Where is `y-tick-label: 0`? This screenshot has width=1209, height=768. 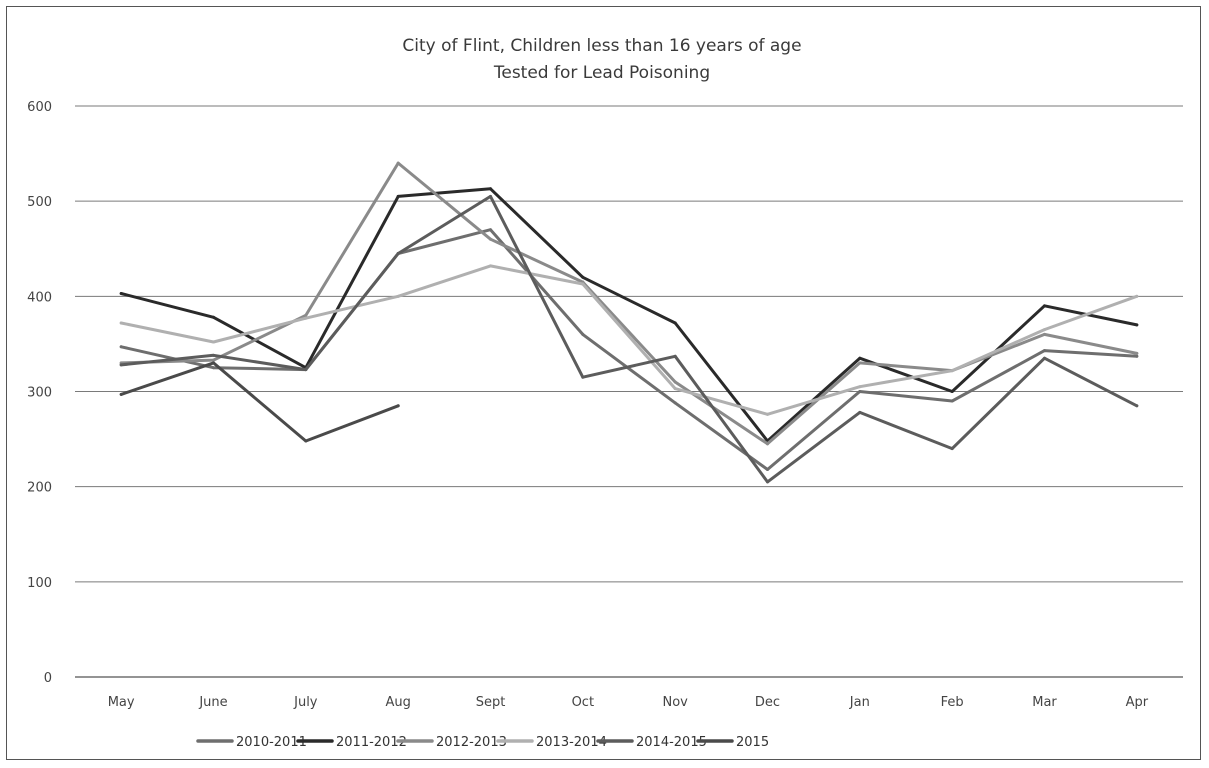
y-tick-label: 0 is located at coordinates (48, 678).